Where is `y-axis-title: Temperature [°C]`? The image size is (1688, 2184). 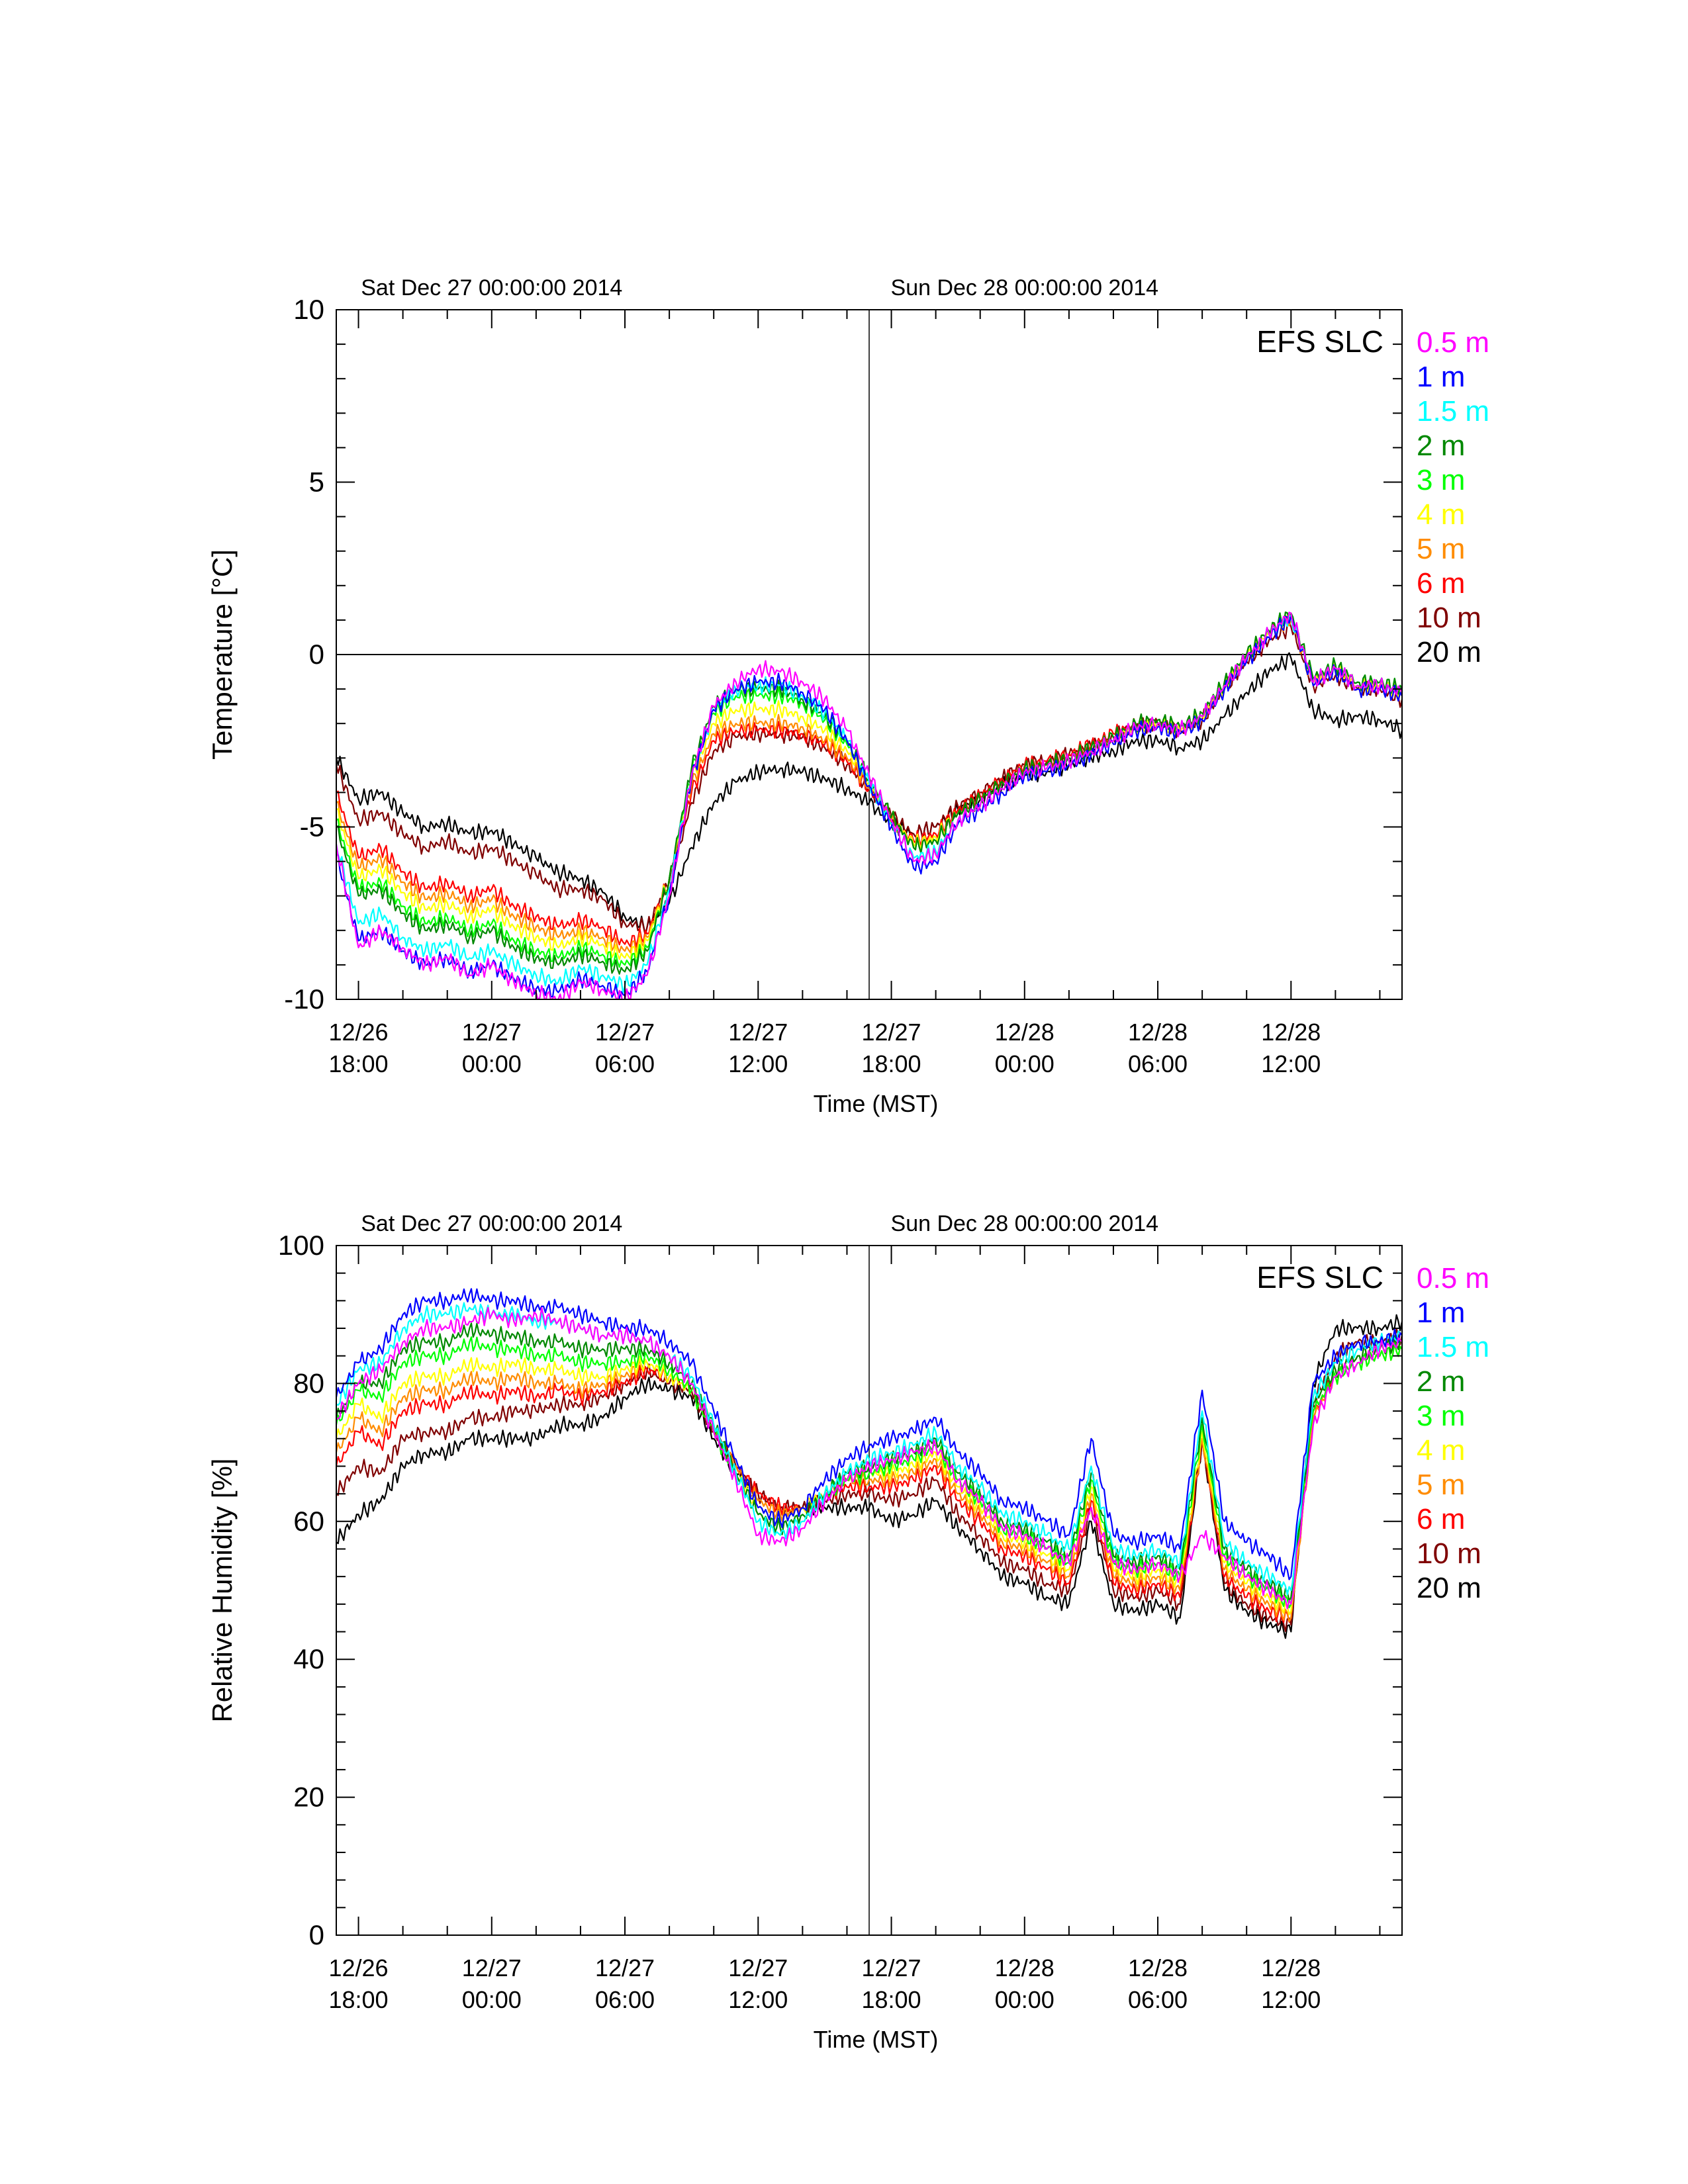
y-axis-title: Temperature [°C] is located at coordinates (222, 654).